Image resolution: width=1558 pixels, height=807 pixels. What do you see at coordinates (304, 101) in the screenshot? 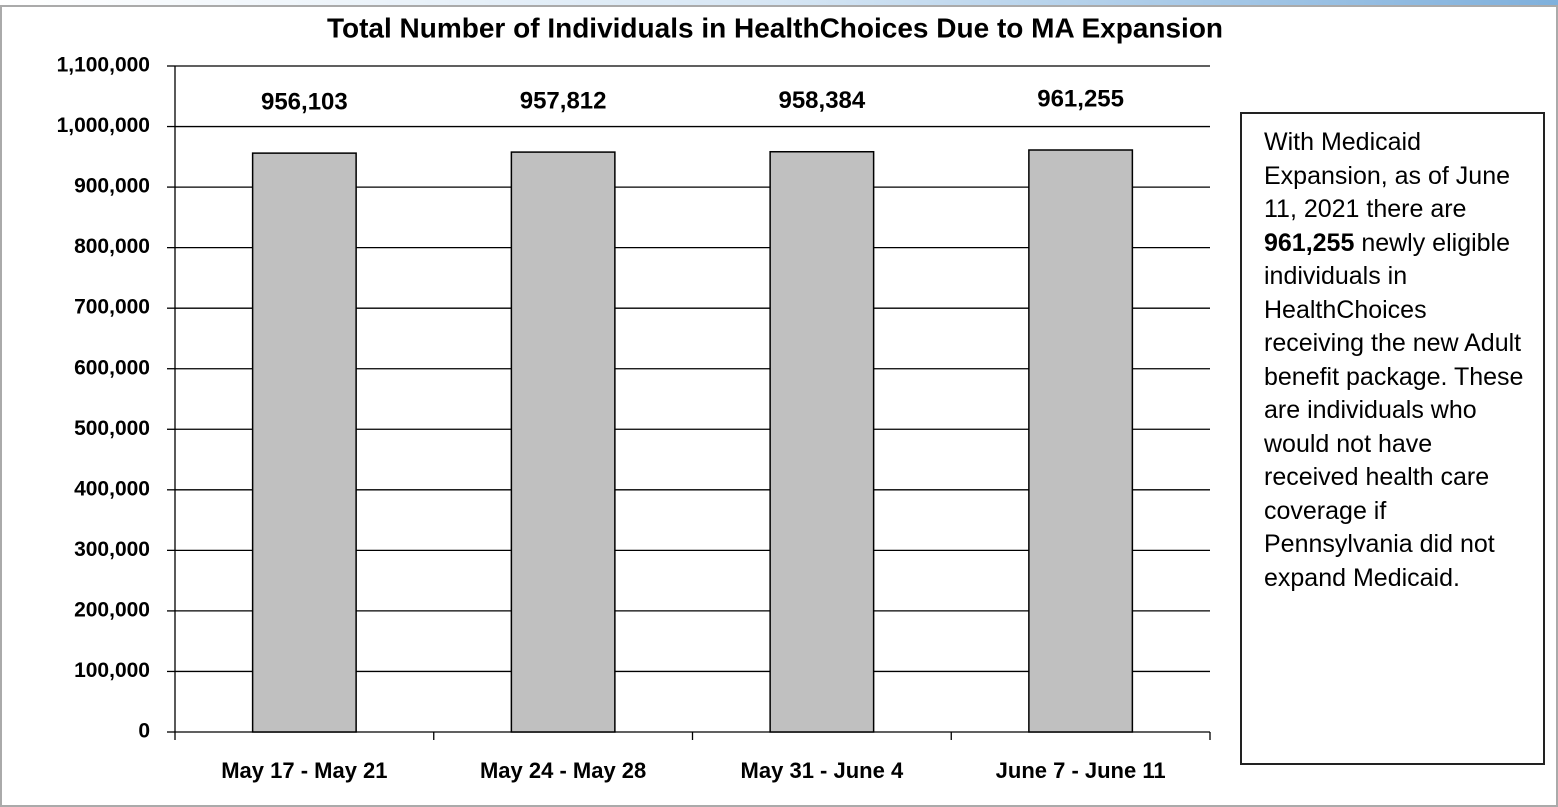
I see `value-label: 956,103` at bounding box center [304, 101].